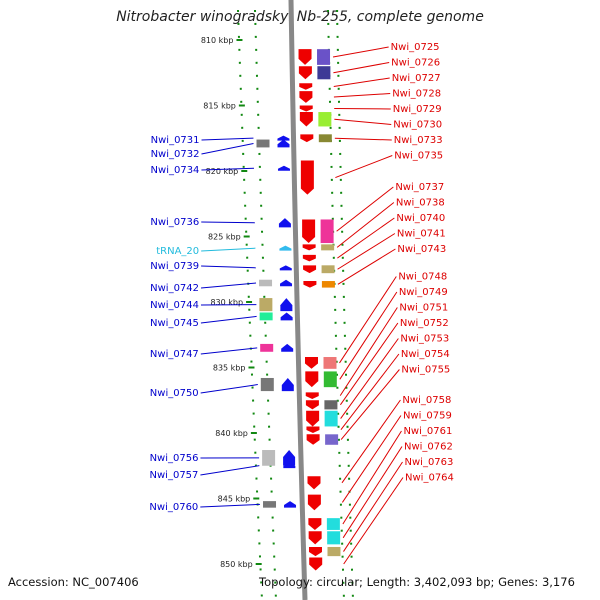  What do you see at coordinates (425, 354) in the screenshot?
I see `forward-gene-label: Nwi_0754` at bounding box center [425, 354].